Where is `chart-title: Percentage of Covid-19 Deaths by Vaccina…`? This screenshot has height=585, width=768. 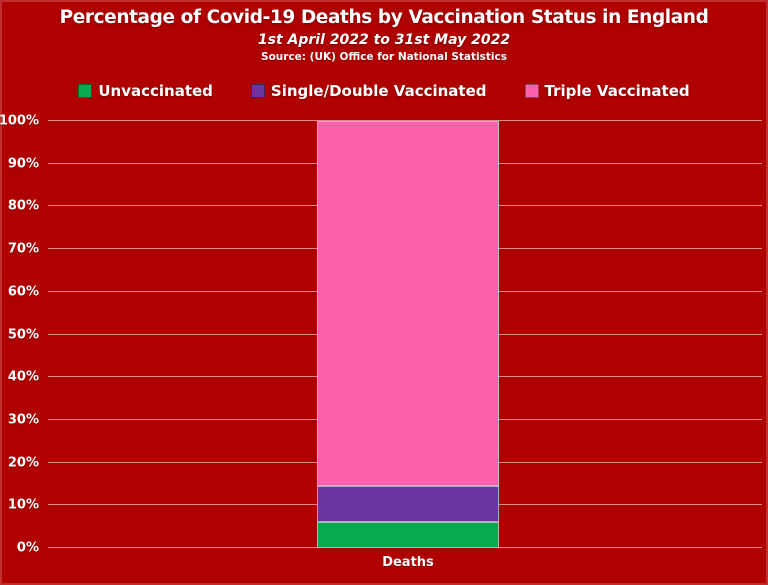
chart-title: Percentage of Covid-19 Deaths by Vaccina… is located at coordinates (384, 17).